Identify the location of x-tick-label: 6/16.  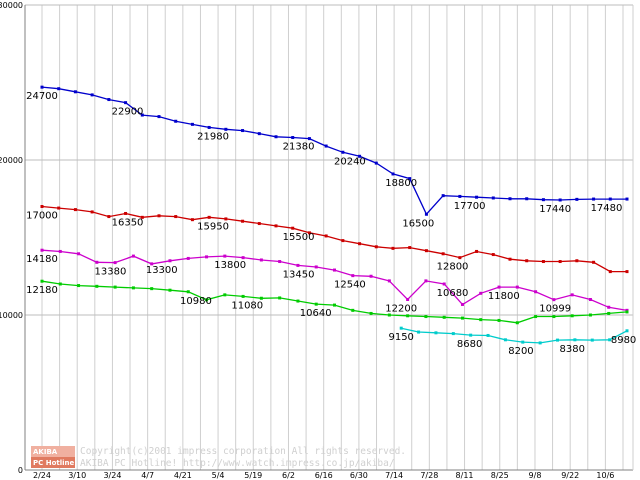
(324, 475).